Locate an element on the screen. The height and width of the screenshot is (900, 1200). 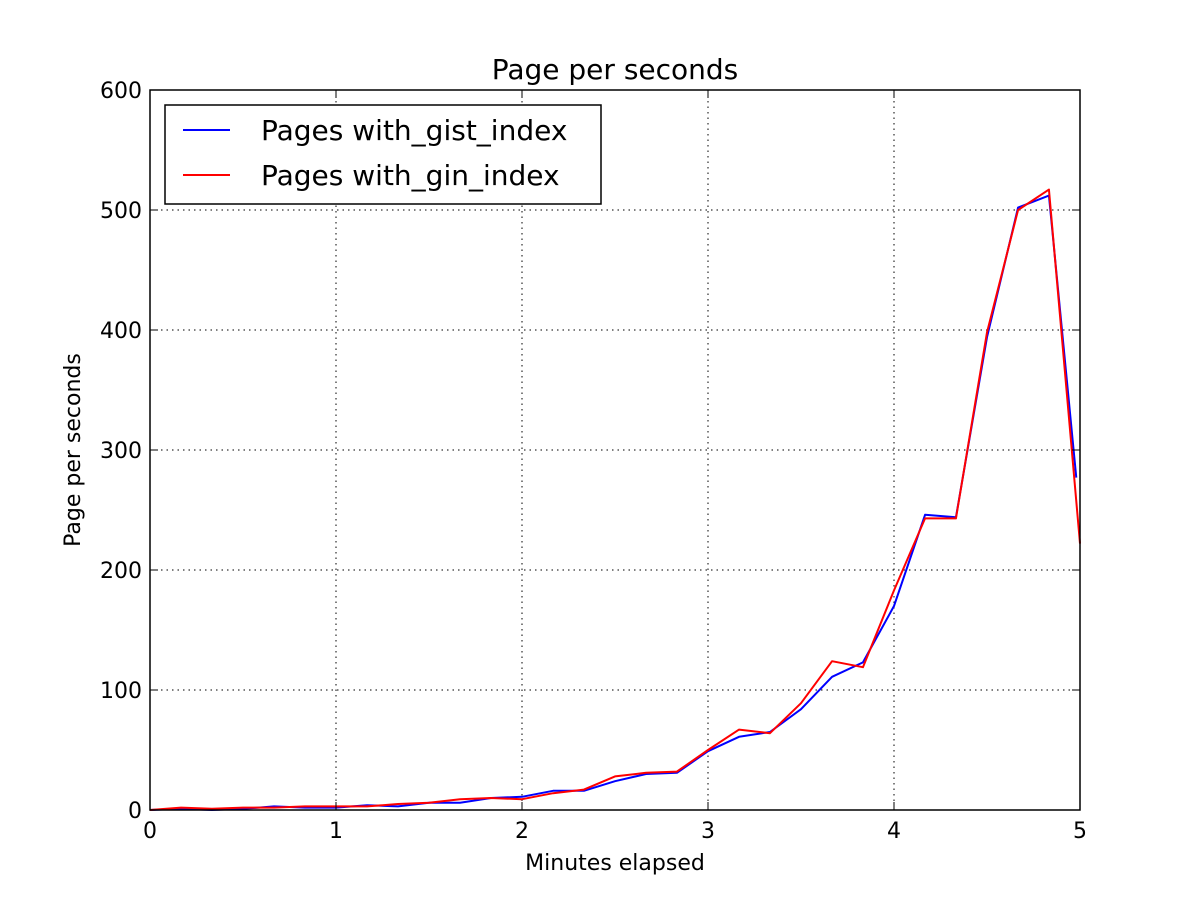
x-tick-label: 3 is located at coordinates (708, 831).